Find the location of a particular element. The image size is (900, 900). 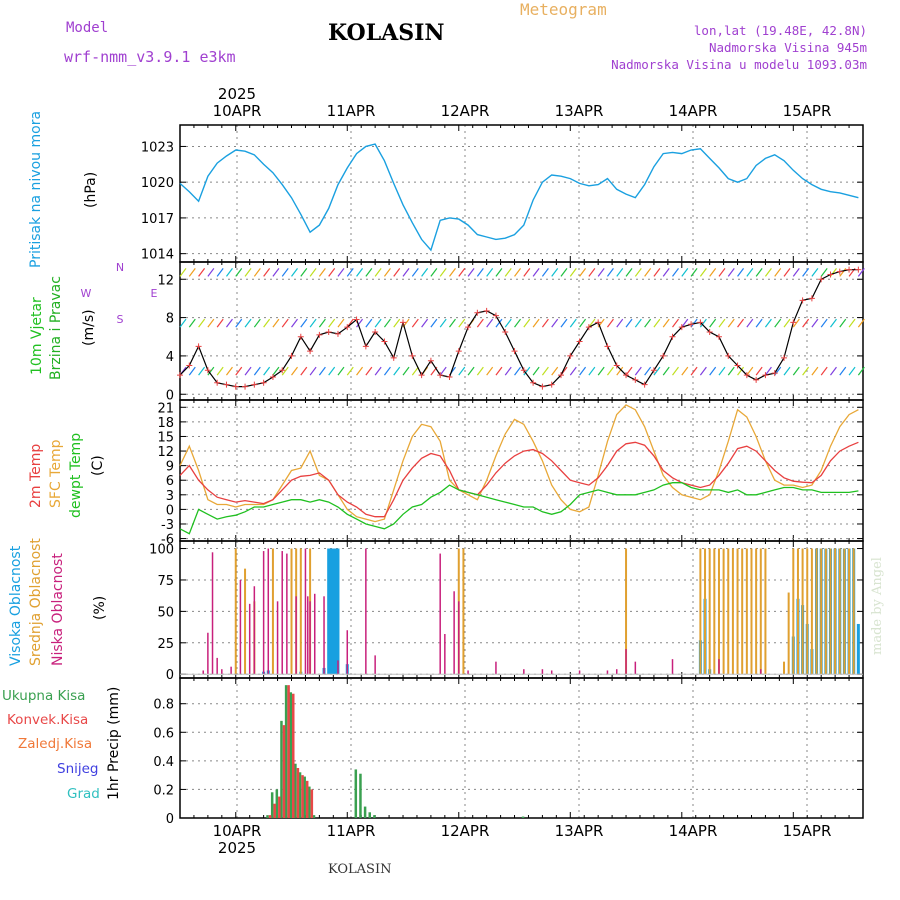

legend-conv-rain: Konvek.Kisa is located at coordinates (48, 720).